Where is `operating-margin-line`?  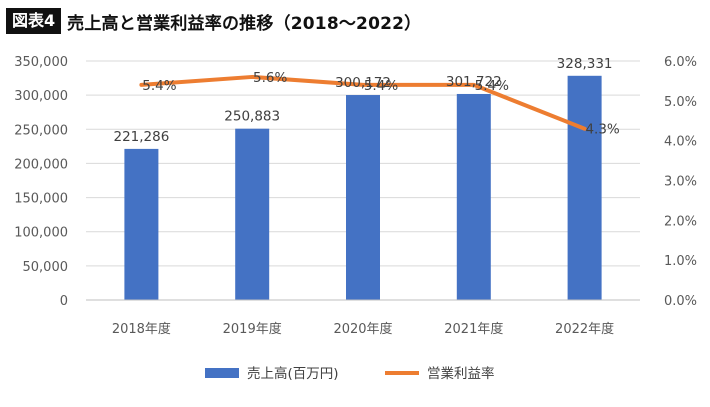 operating-margin-line is located at coordinates (363, 102).